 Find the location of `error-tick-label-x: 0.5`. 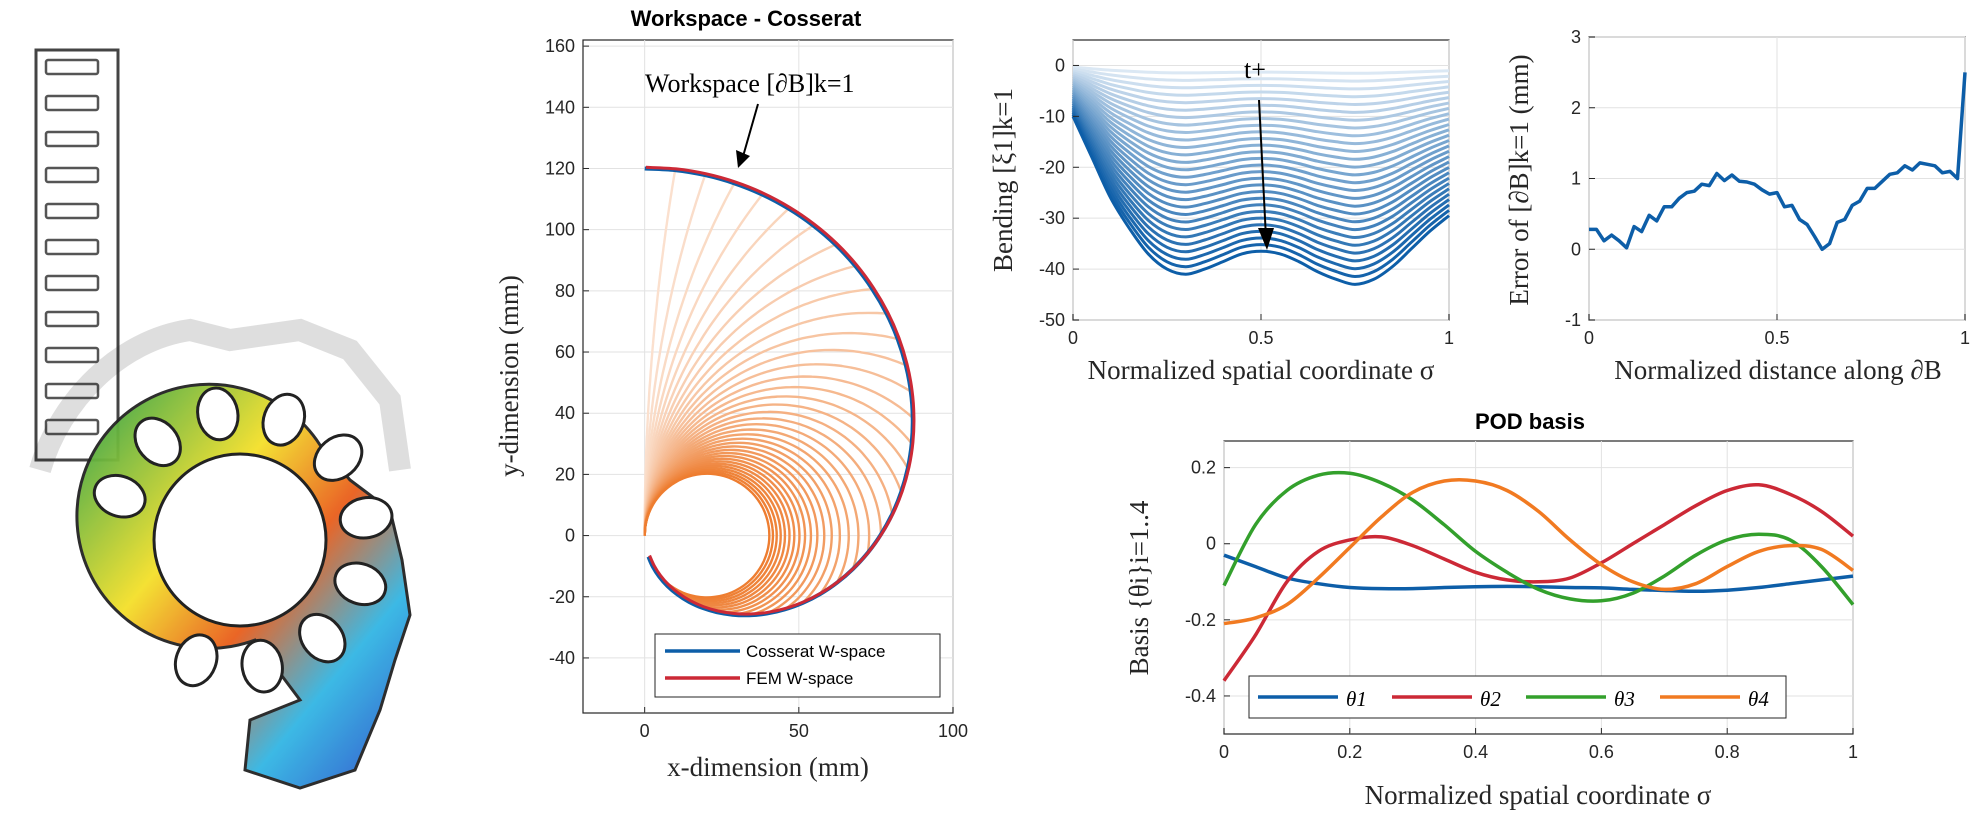

error-tick-label-x: 0.5 is located at coordinates (1776, 338).